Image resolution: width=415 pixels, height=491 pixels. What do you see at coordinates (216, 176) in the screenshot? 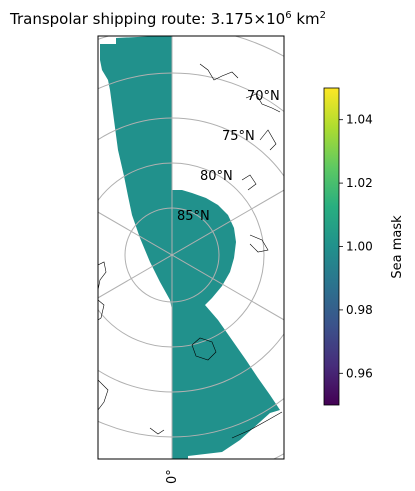
I see `lat-label-80: 80°N` at bounding box center [216, 176].